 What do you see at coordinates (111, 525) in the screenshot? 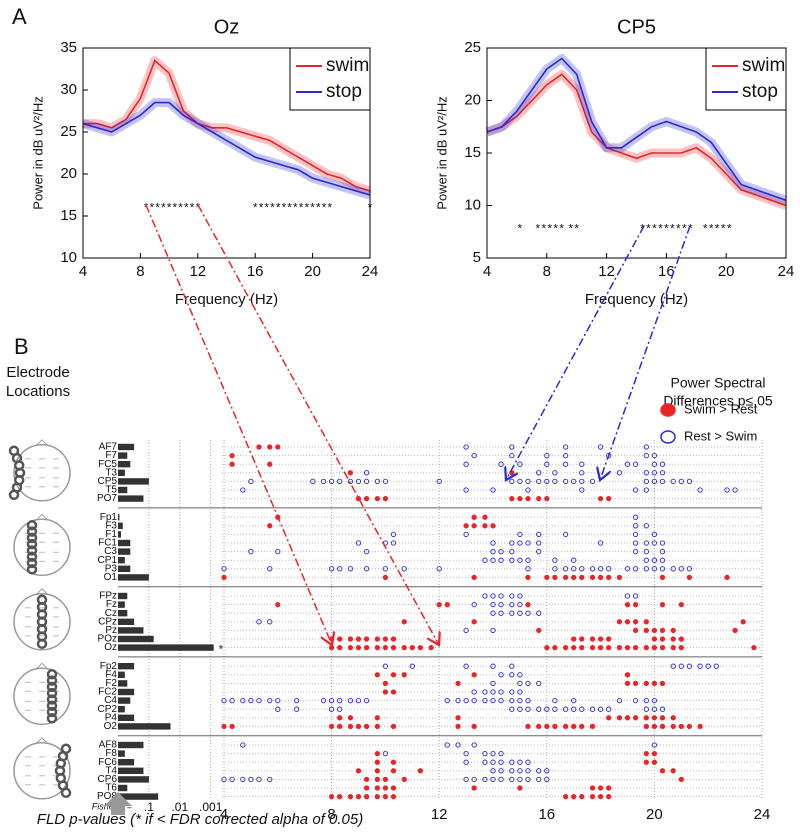
I see `electrode-label: F3` at bounding box center [111, 525].